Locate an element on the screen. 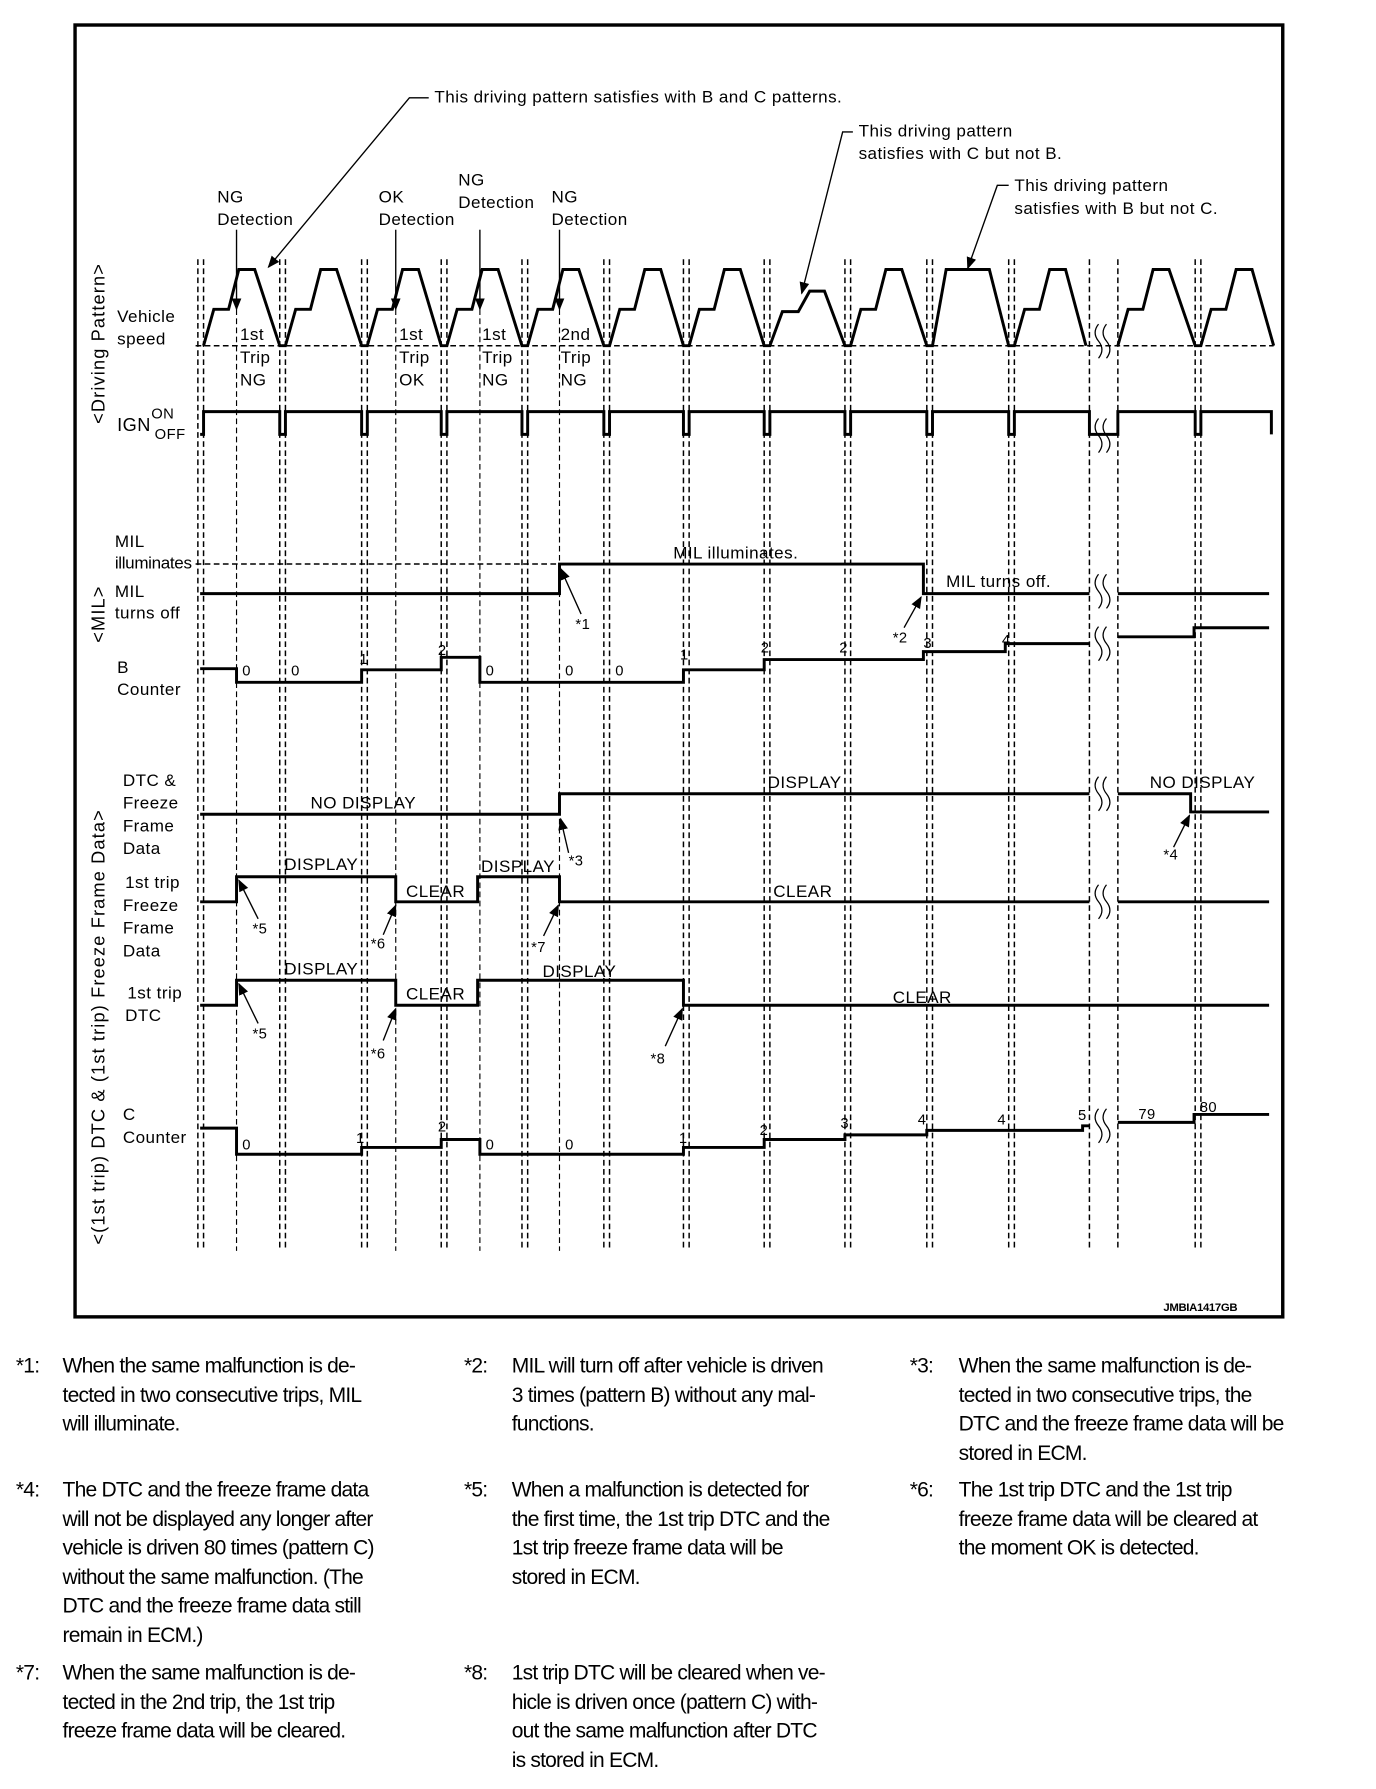 This screenshot has height=1789, width=1376. row-label-dtc-ffd: Freeze is located at coordinates (151, 803).